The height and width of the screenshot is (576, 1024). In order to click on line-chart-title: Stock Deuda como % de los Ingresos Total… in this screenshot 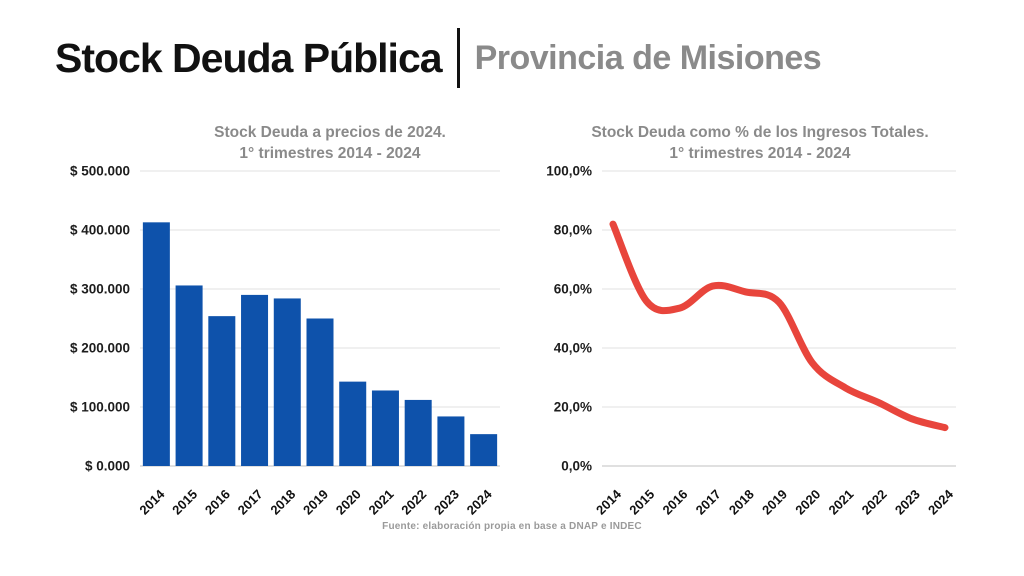, I will do `click(760, 143)`.